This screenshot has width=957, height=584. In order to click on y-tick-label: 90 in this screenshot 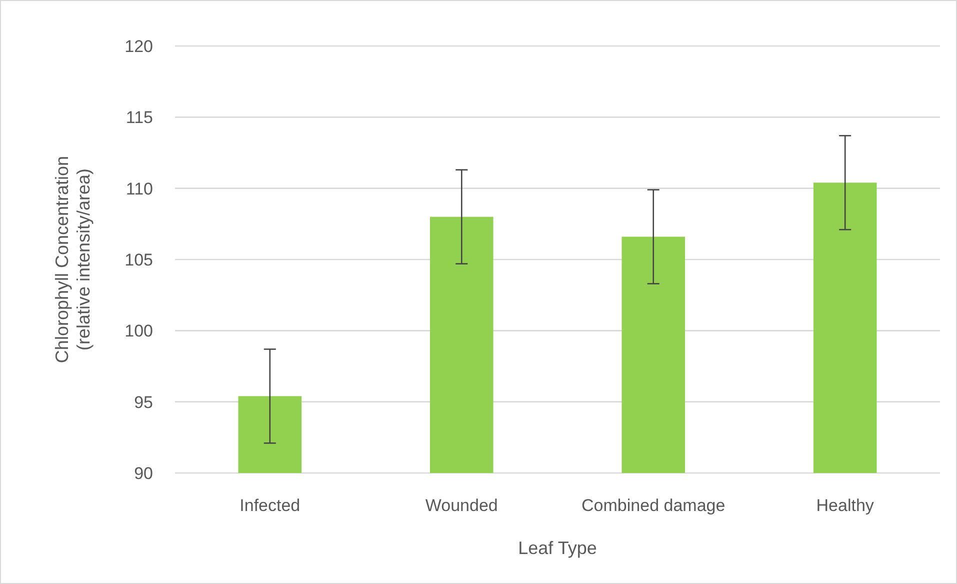, I will do `click(143, 473)`.